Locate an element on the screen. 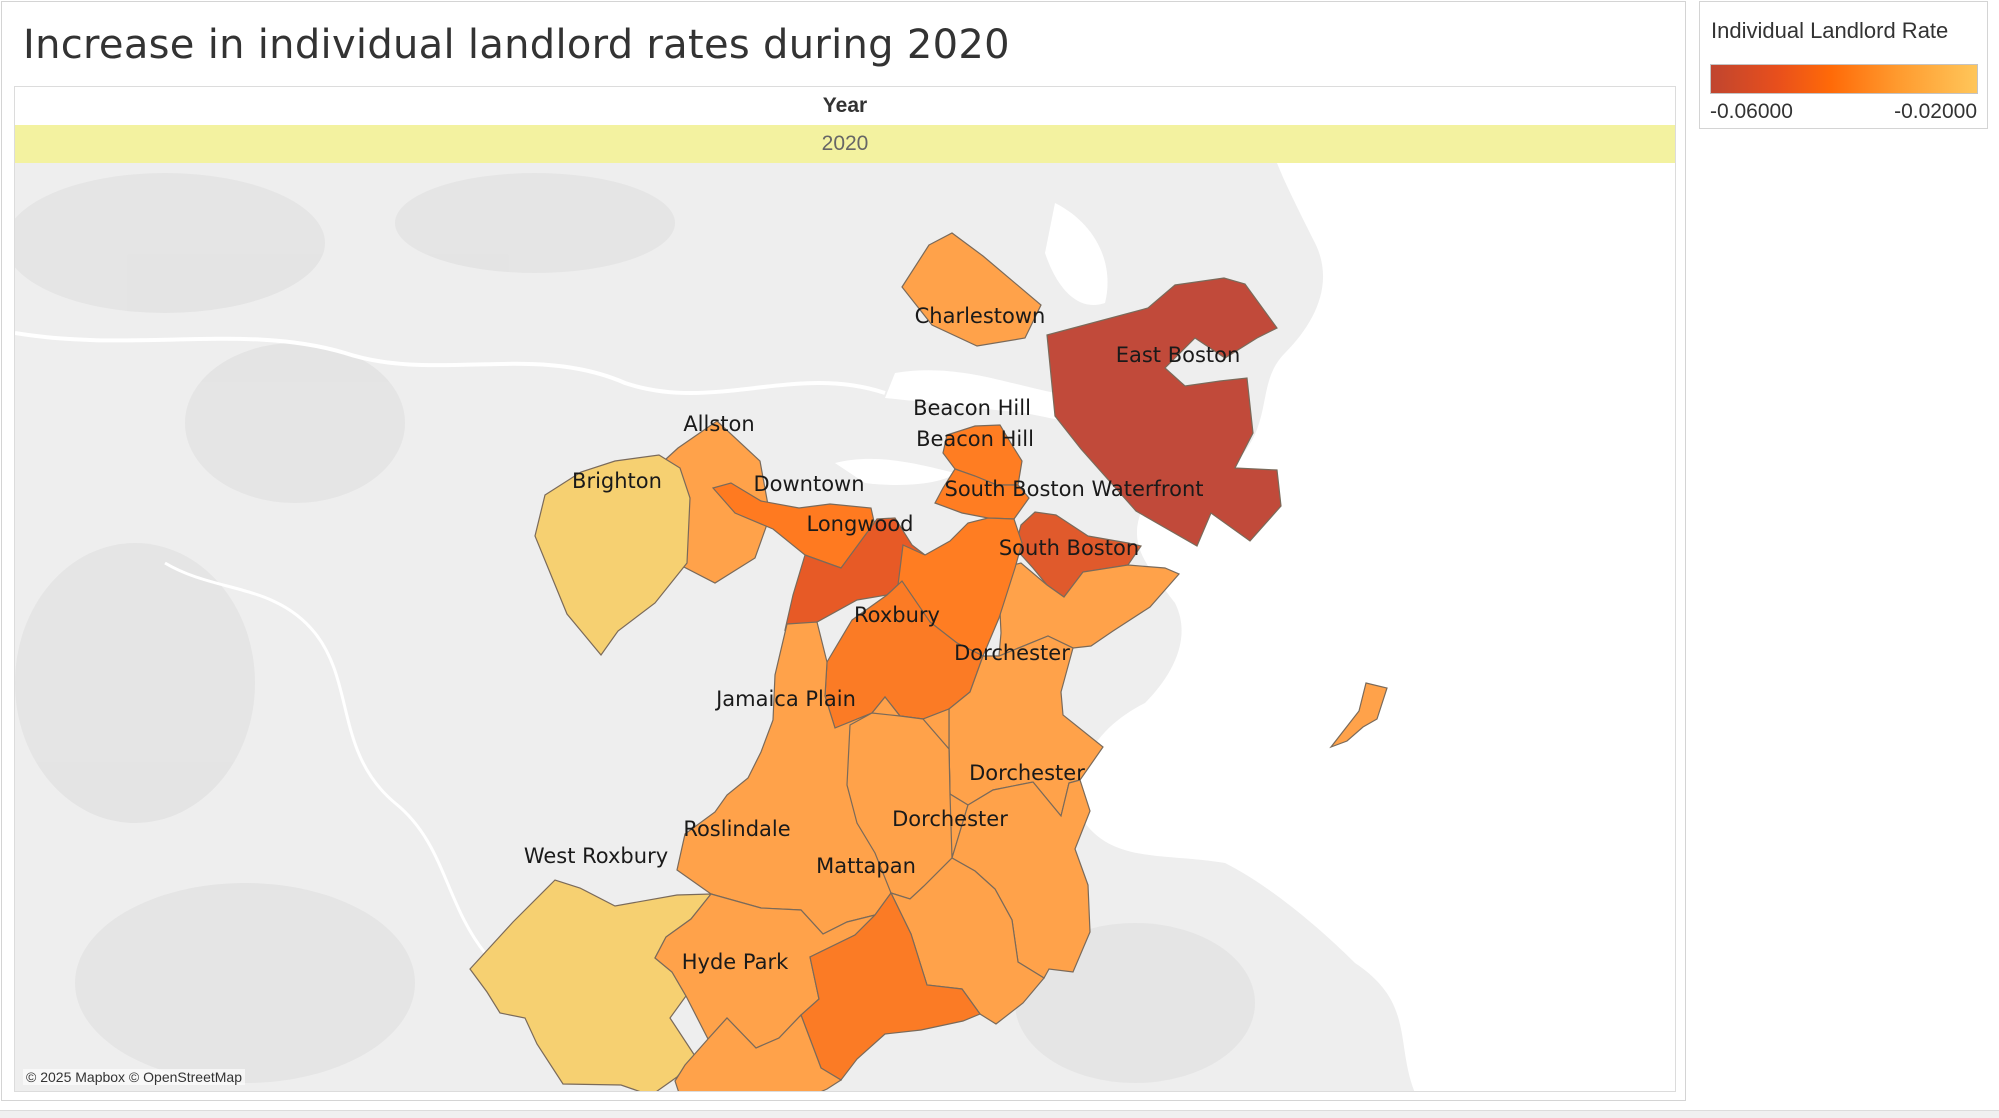 This screenshot has height=1118, width=1999. region-east-boston is located at coordinates (1164, 412).